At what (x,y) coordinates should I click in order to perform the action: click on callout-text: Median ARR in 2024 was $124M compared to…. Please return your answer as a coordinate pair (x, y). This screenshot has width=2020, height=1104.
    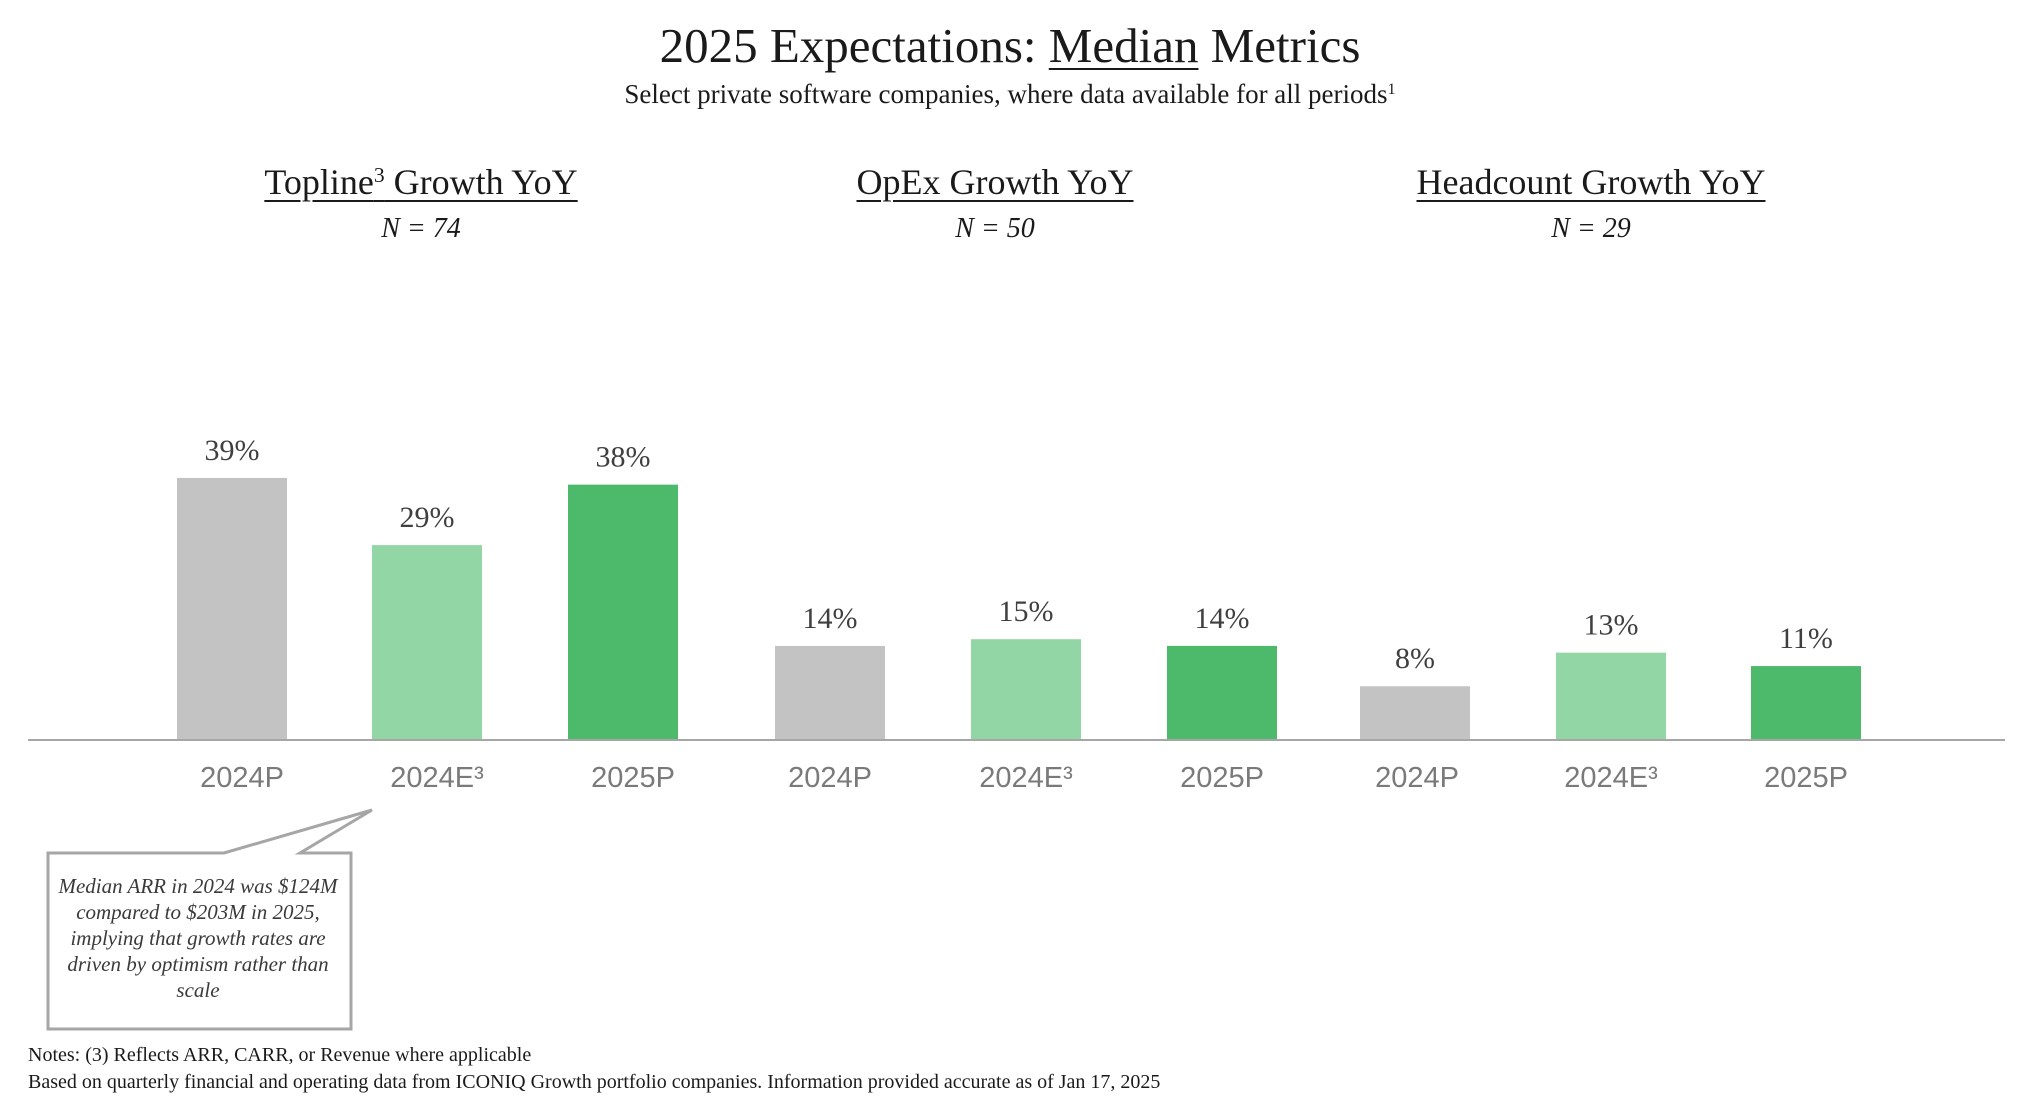
    Looking at the image, I should click on (198, 938).